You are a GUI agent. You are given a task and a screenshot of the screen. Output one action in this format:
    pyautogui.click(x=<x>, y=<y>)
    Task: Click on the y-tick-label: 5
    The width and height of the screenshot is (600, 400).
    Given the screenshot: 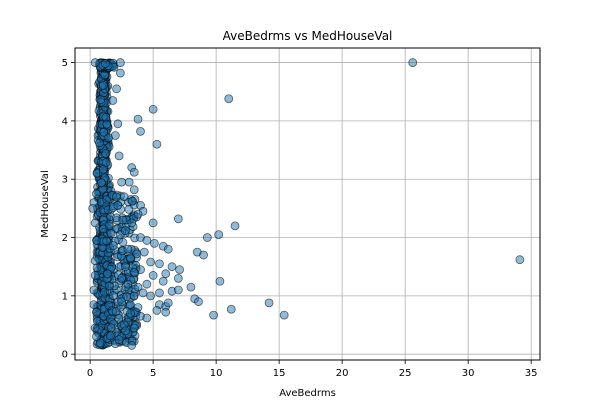 What is the action you would take?
    pyautogui.click(x=65, y=63)
    